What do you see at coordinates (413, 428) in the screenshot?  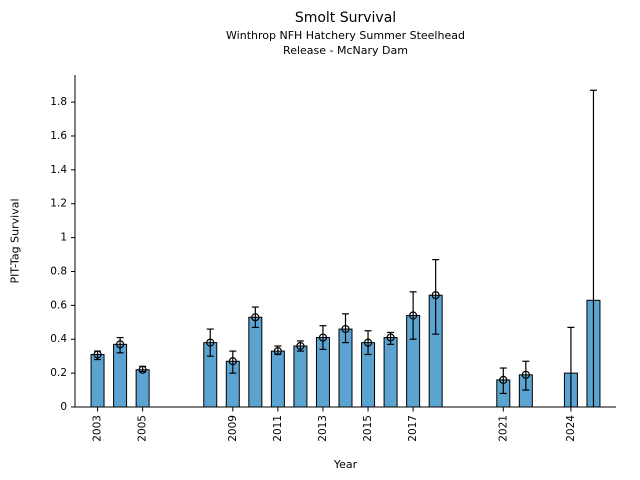 I see `x-tick-label: 2017` at bounding box center [413, 428].